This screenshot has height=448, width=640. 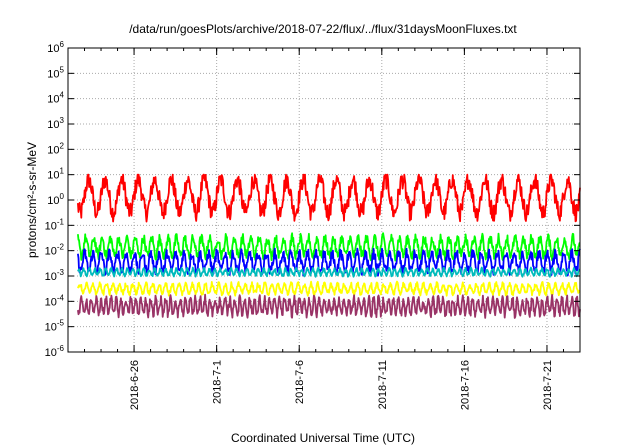 I want to click on y-tick-label: 10³, so click(x=55, y=123).